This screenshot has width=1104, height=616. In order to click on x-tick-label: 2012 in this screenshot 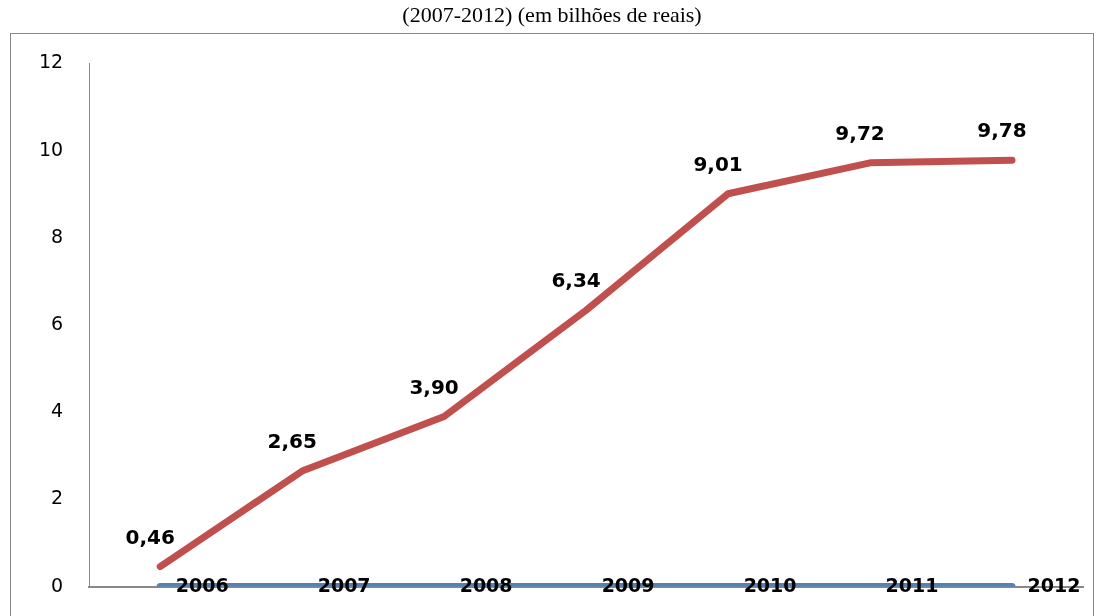, I will do `click(1054, 584)`.